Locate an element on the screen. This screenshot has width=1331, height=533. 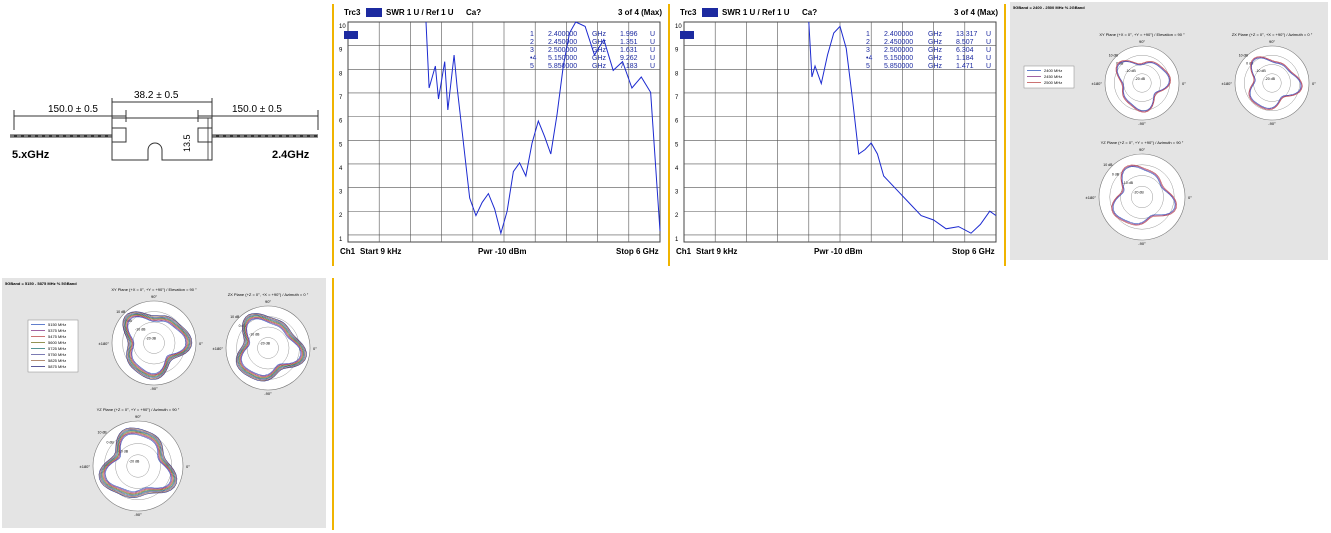
vna1-marker-freq: 5.150000 is located at coordinates (562, 58).